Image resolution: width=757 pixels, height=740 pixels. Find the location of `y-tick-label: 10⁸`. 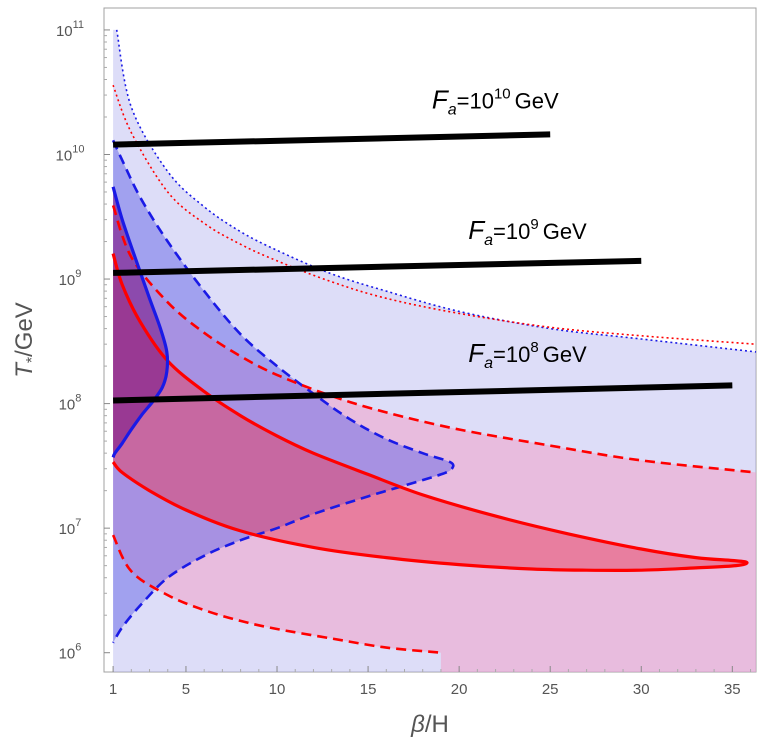

y-tick-label: 10⁸ is located at coordinates (70, 403).